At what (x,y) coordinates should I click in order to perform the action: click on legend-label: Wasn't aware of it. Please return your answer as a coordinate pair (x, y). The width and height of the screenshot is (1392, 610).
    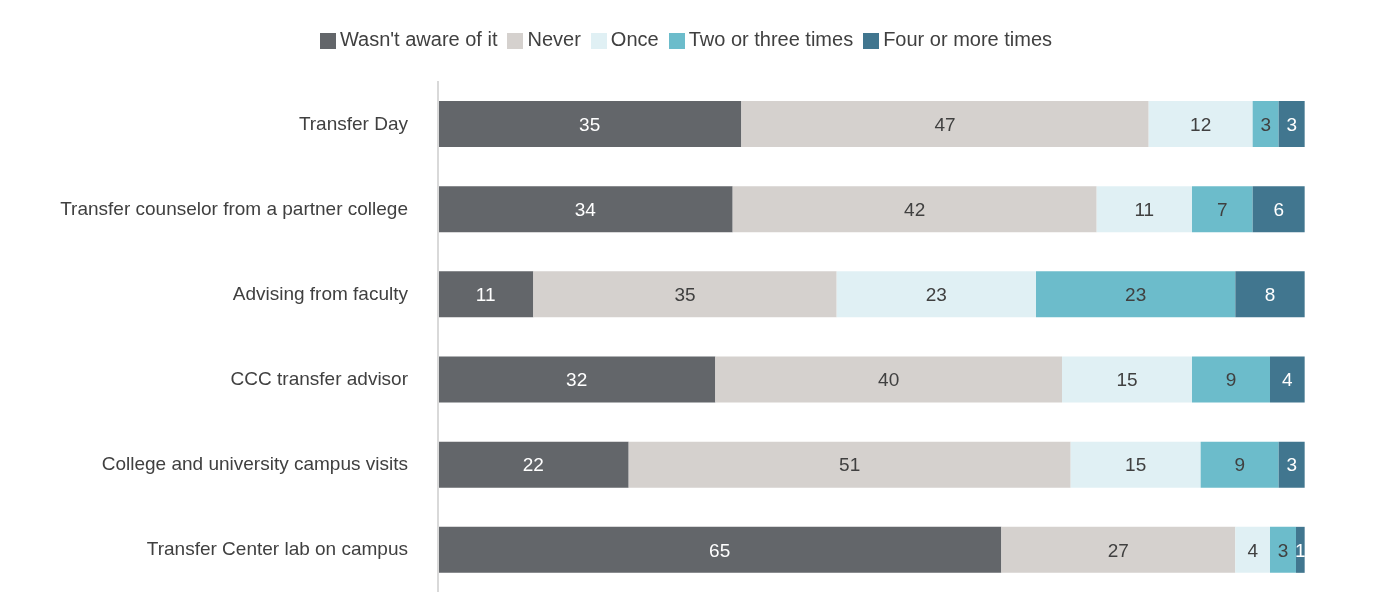
    Looking at the image, I should click on (418, 39).